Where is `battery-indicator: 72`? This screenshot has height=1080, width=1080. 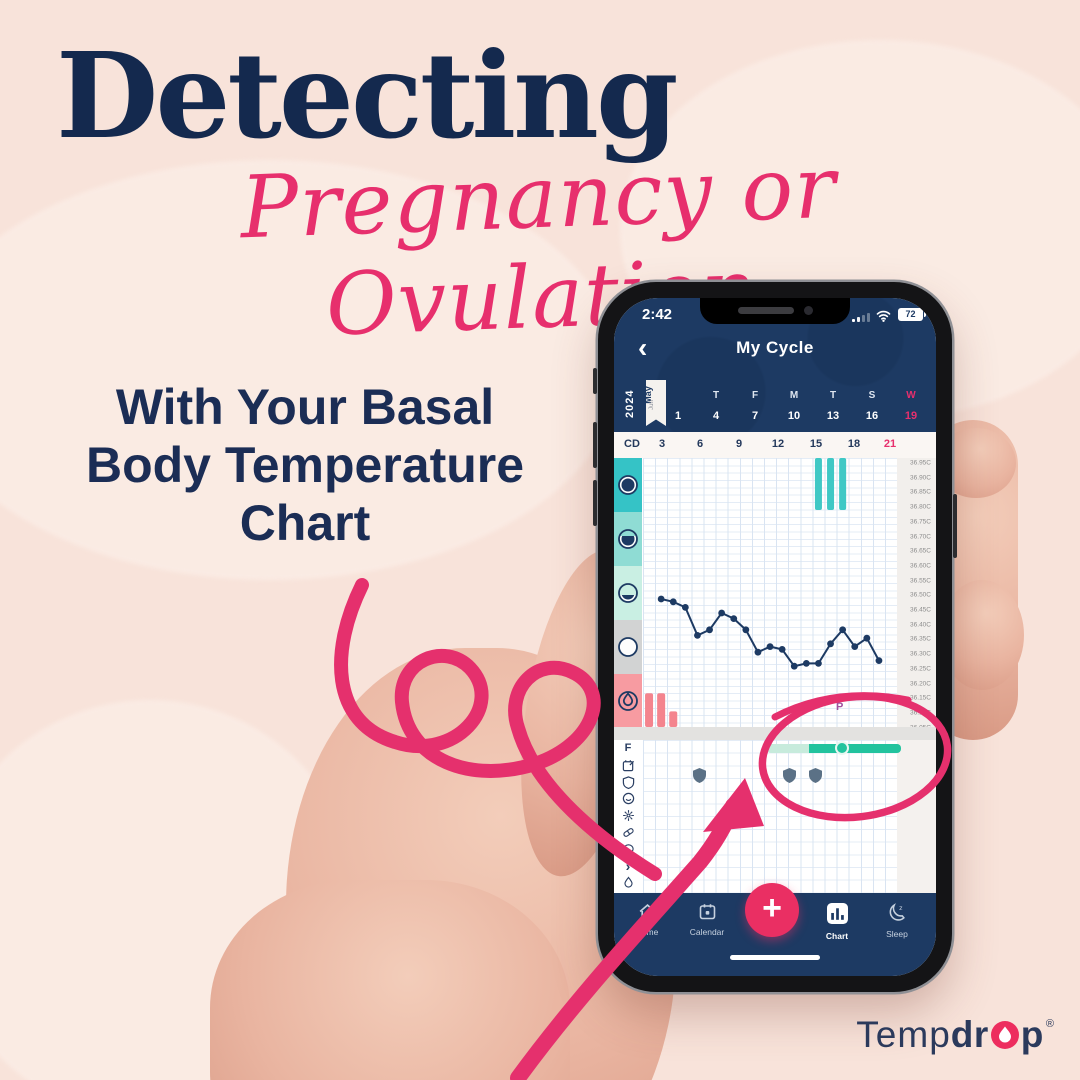 battery-indicator: 72 is located at coordinates (912, 314).